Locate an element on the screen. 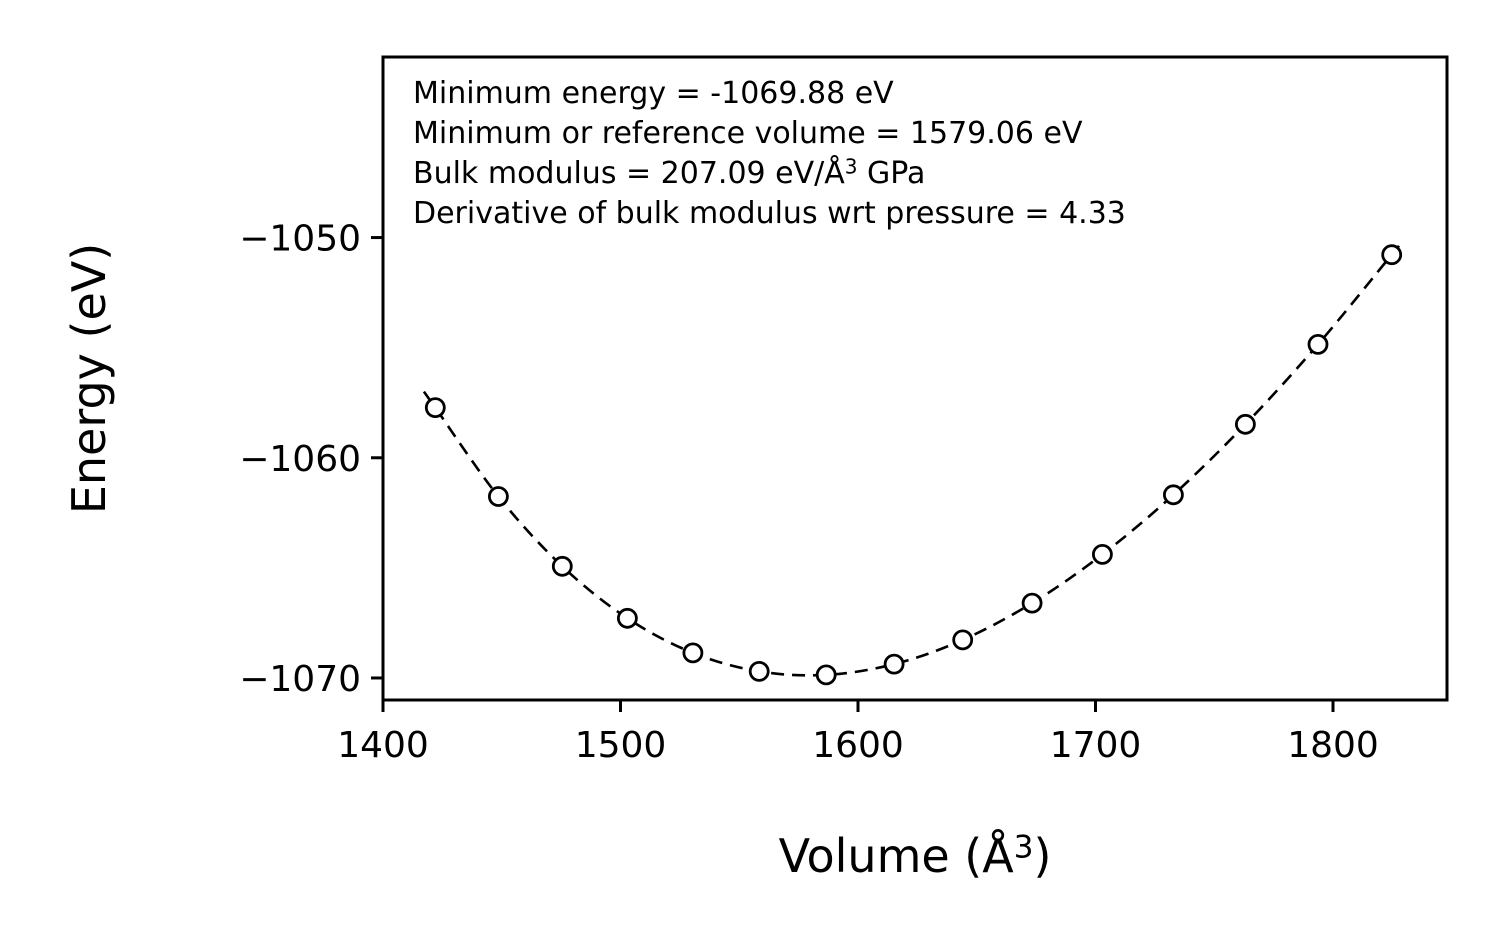  x-tick-label: 1500 is located at coordinates (621, 745).